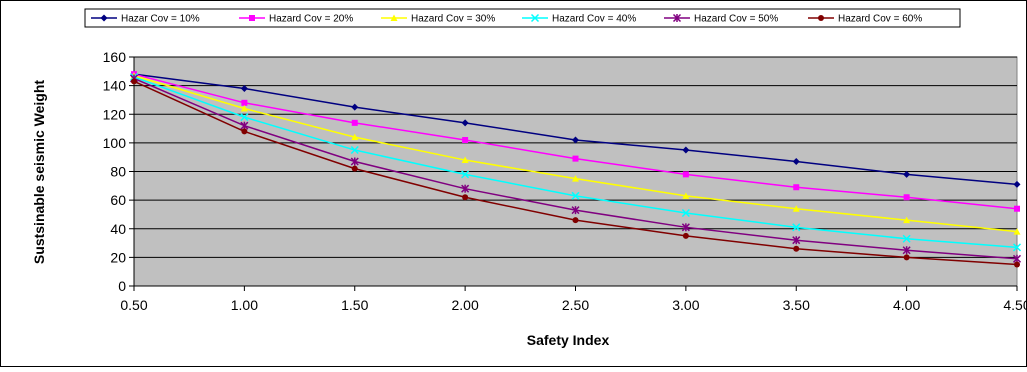 This screenshot has width=1027, height=372. I want to click on legend-item: Hazard Cov = 50%, so click(721, 19).